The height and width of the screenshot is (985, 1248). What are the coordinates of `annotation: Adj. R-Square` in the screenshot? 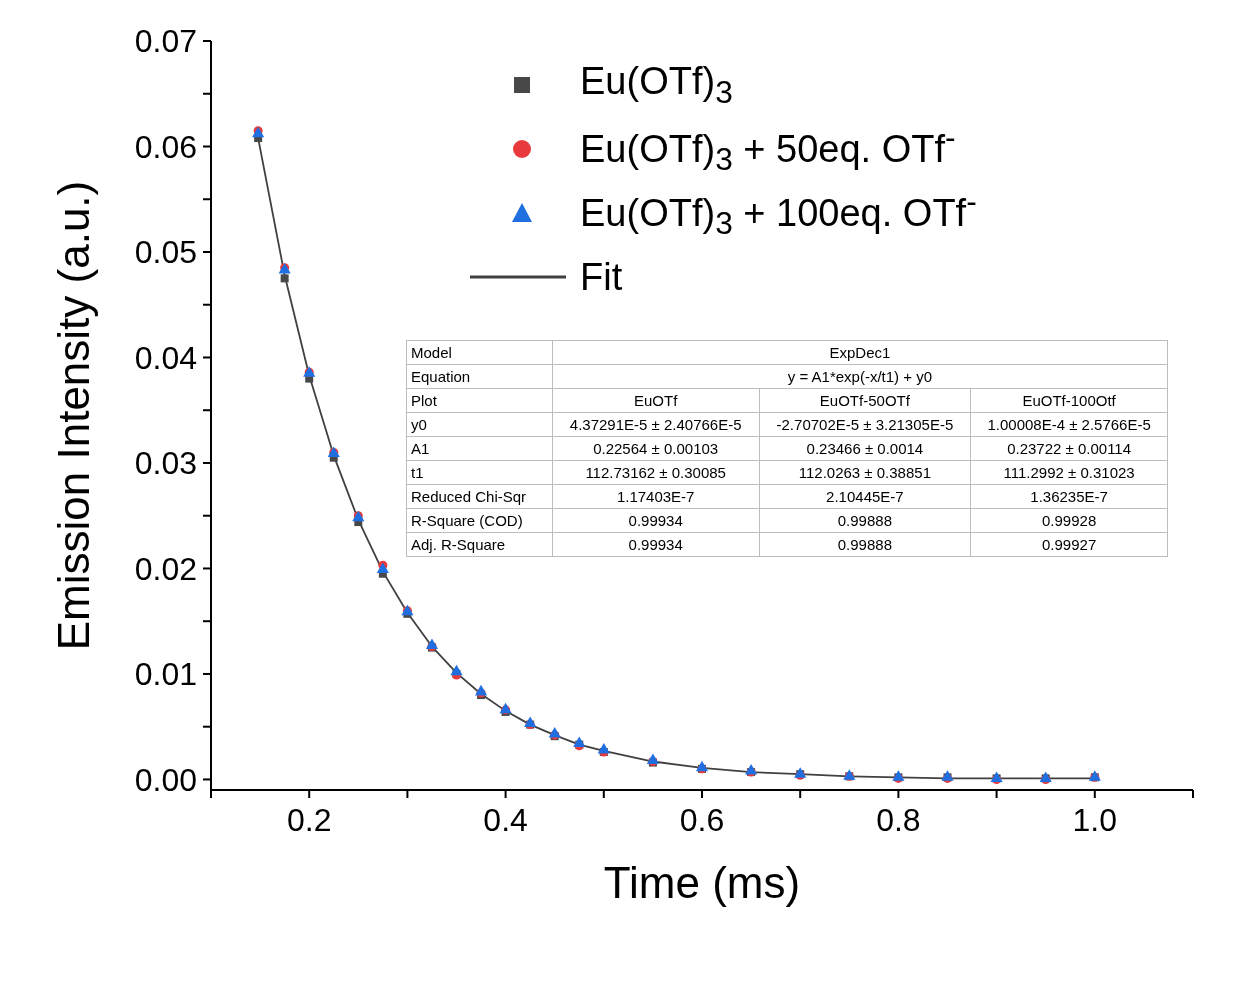 It's located at (479, 544).